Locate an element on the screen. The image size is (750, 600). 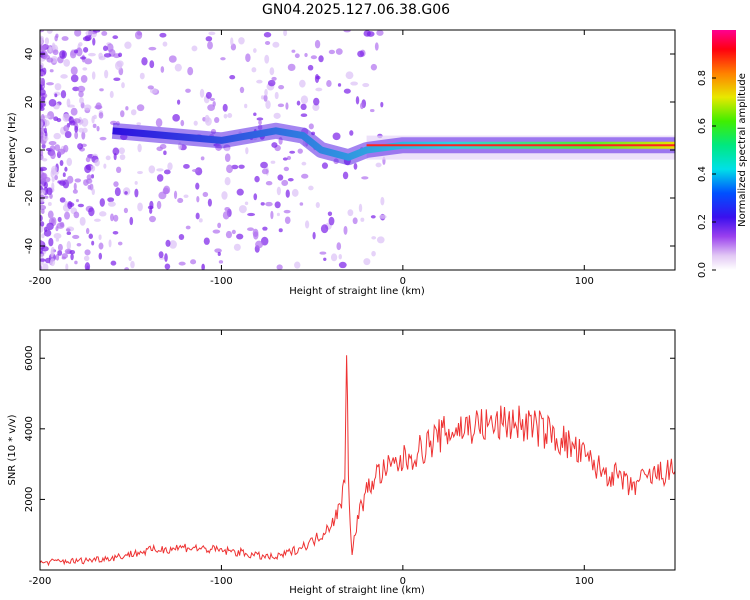
y-tick-label: -40 is located at coordinates (29, 246).